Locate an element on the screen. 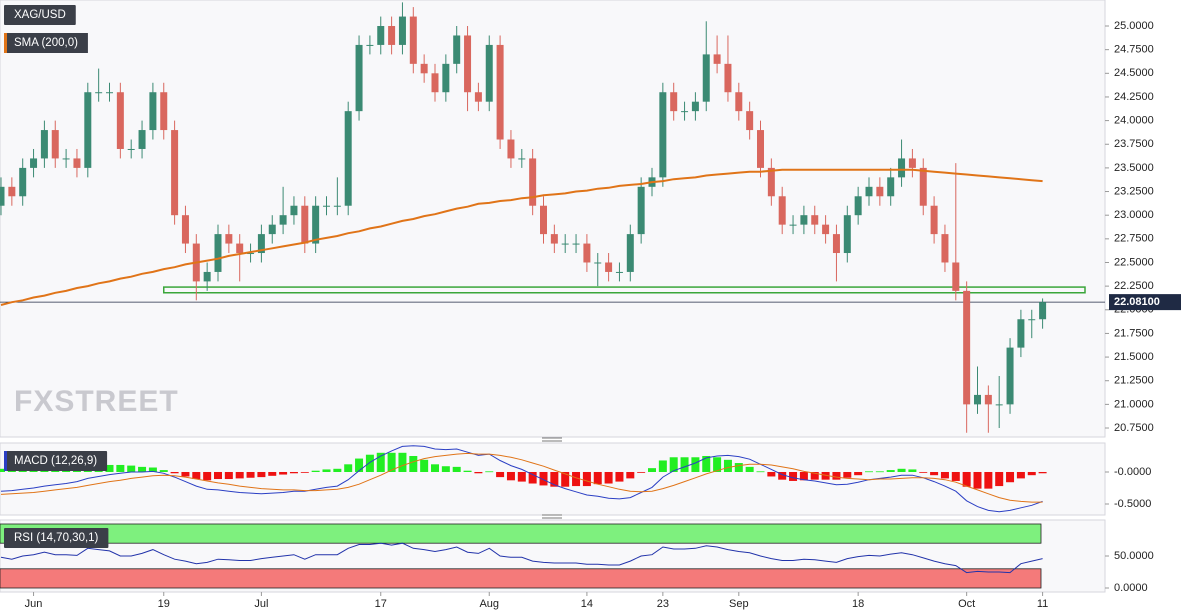 Image resolution: width=1182 pixels, height=616 pixels. y-tick-label: 0.0000 is located at coordinates (1131, 588).